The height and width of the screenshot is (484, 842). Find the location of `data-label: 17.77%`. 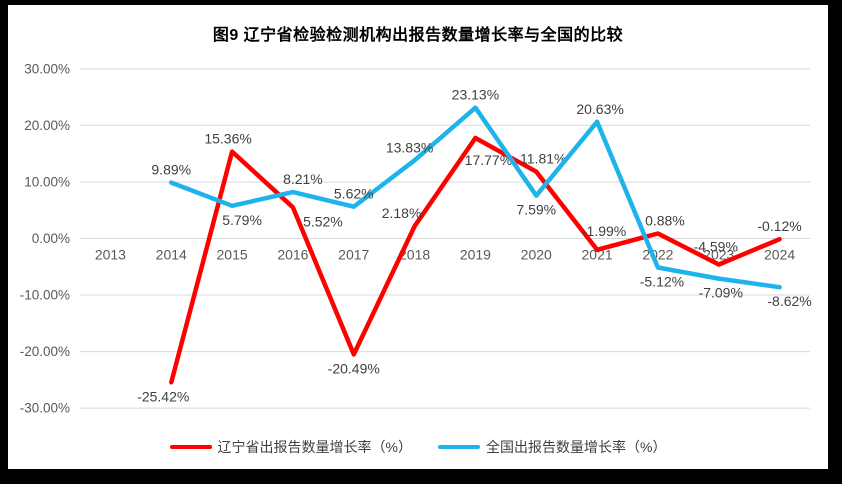

data-label: 17.77% is located at coordinates (488, 160).